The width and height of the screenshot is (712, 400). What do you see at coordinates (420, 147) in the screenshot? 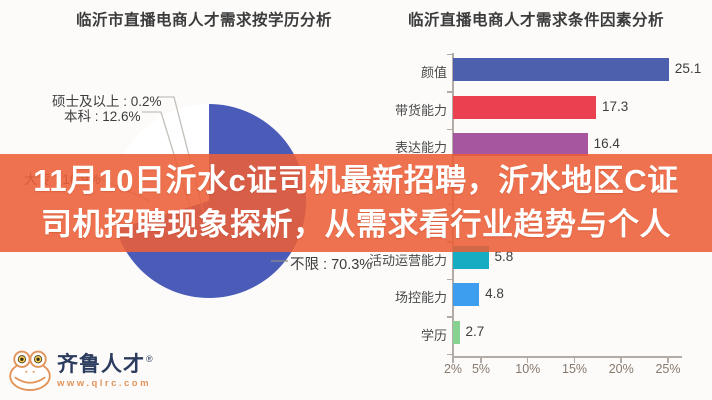
I see `bar-category-label: 表达能力` at bounding box center [420, 147].